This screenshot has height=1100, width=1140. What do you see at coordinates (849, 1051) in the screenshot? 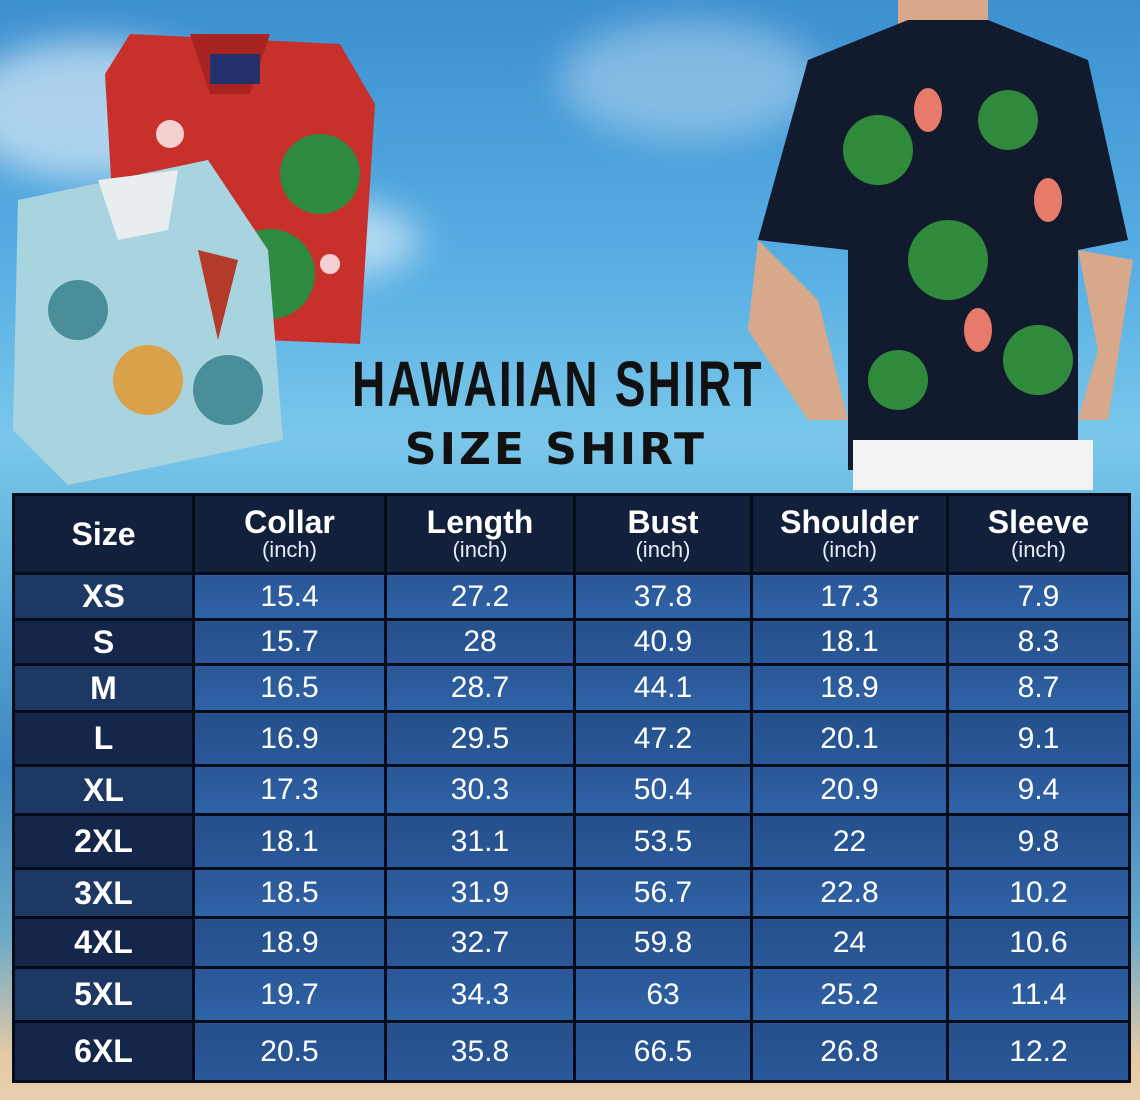
I see `value-cell: 26.8` at bounding box center [849, 1051].